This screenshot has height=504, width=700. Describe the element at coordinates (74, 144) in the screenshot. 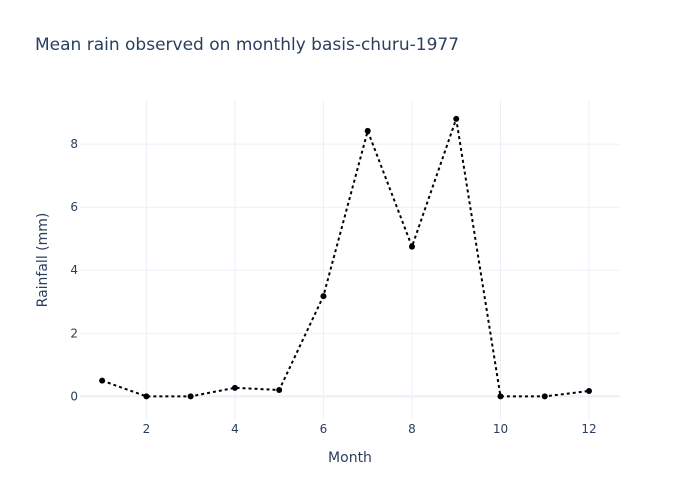

I see `y-tick-label: 8` at that location.